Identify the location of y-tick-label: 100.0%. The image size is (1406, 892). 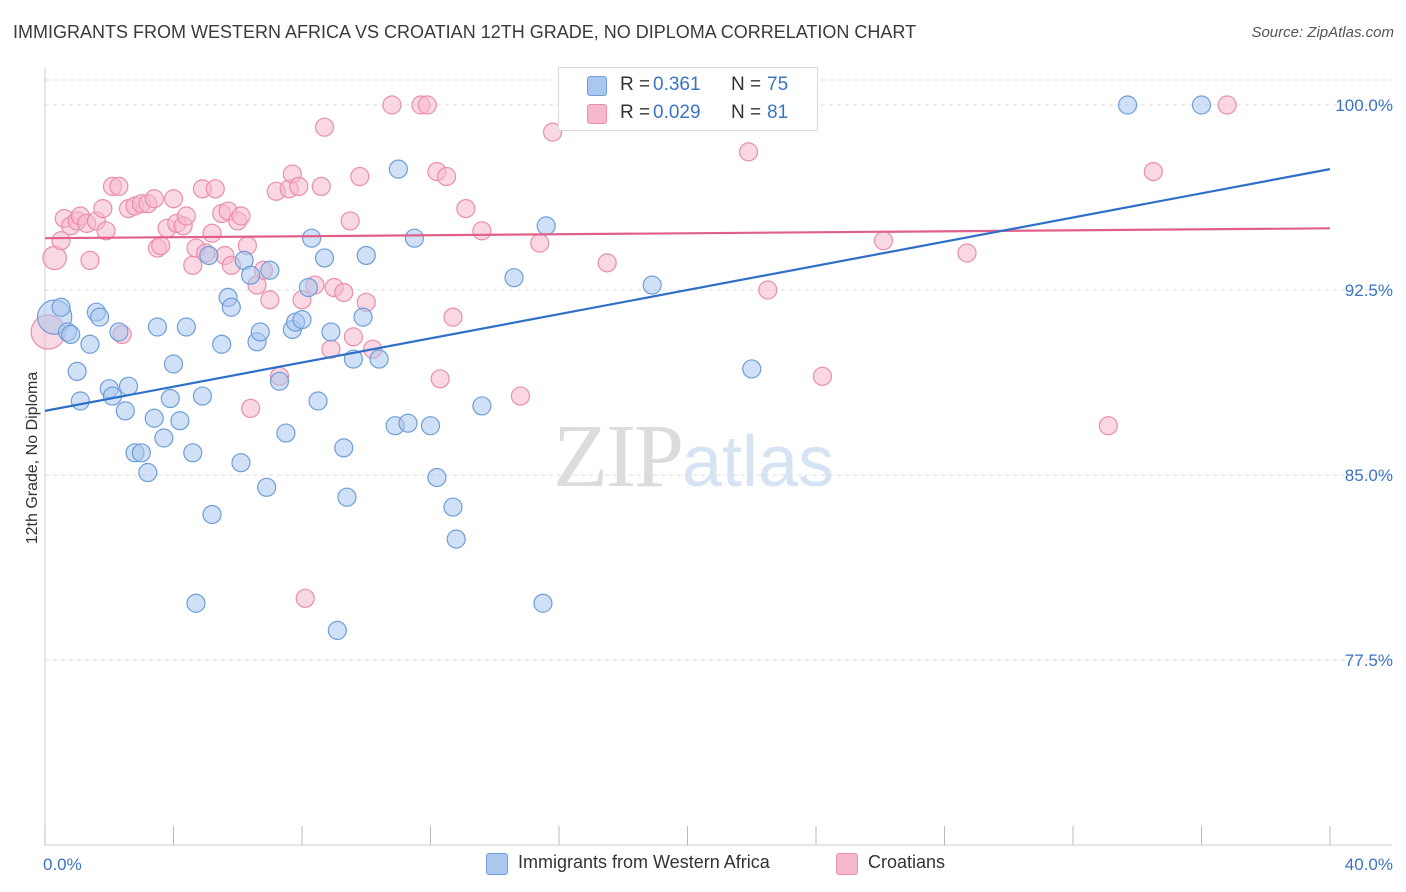
(1364, 105).